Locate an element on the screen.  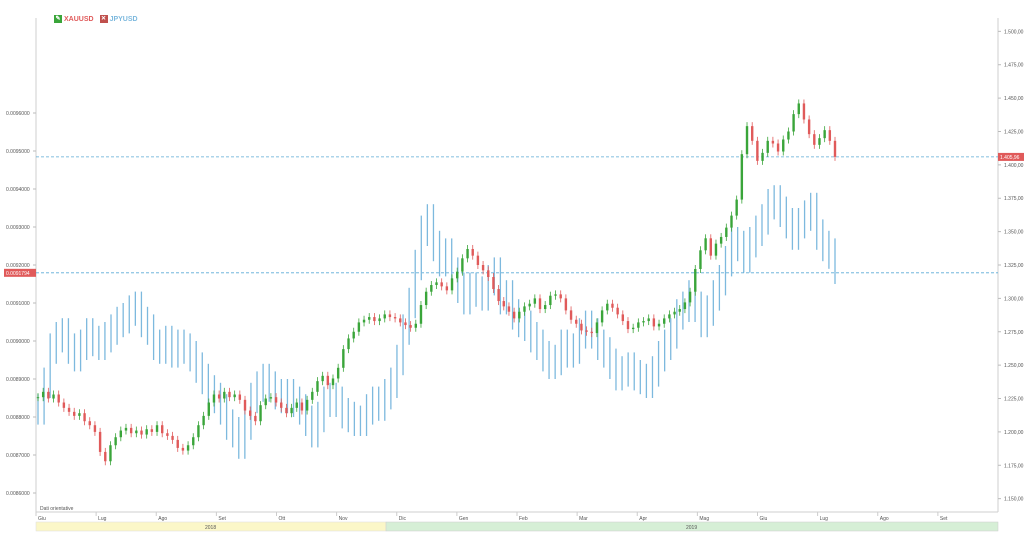
x-tick-label: Giu is located at coordinates (42, 519).